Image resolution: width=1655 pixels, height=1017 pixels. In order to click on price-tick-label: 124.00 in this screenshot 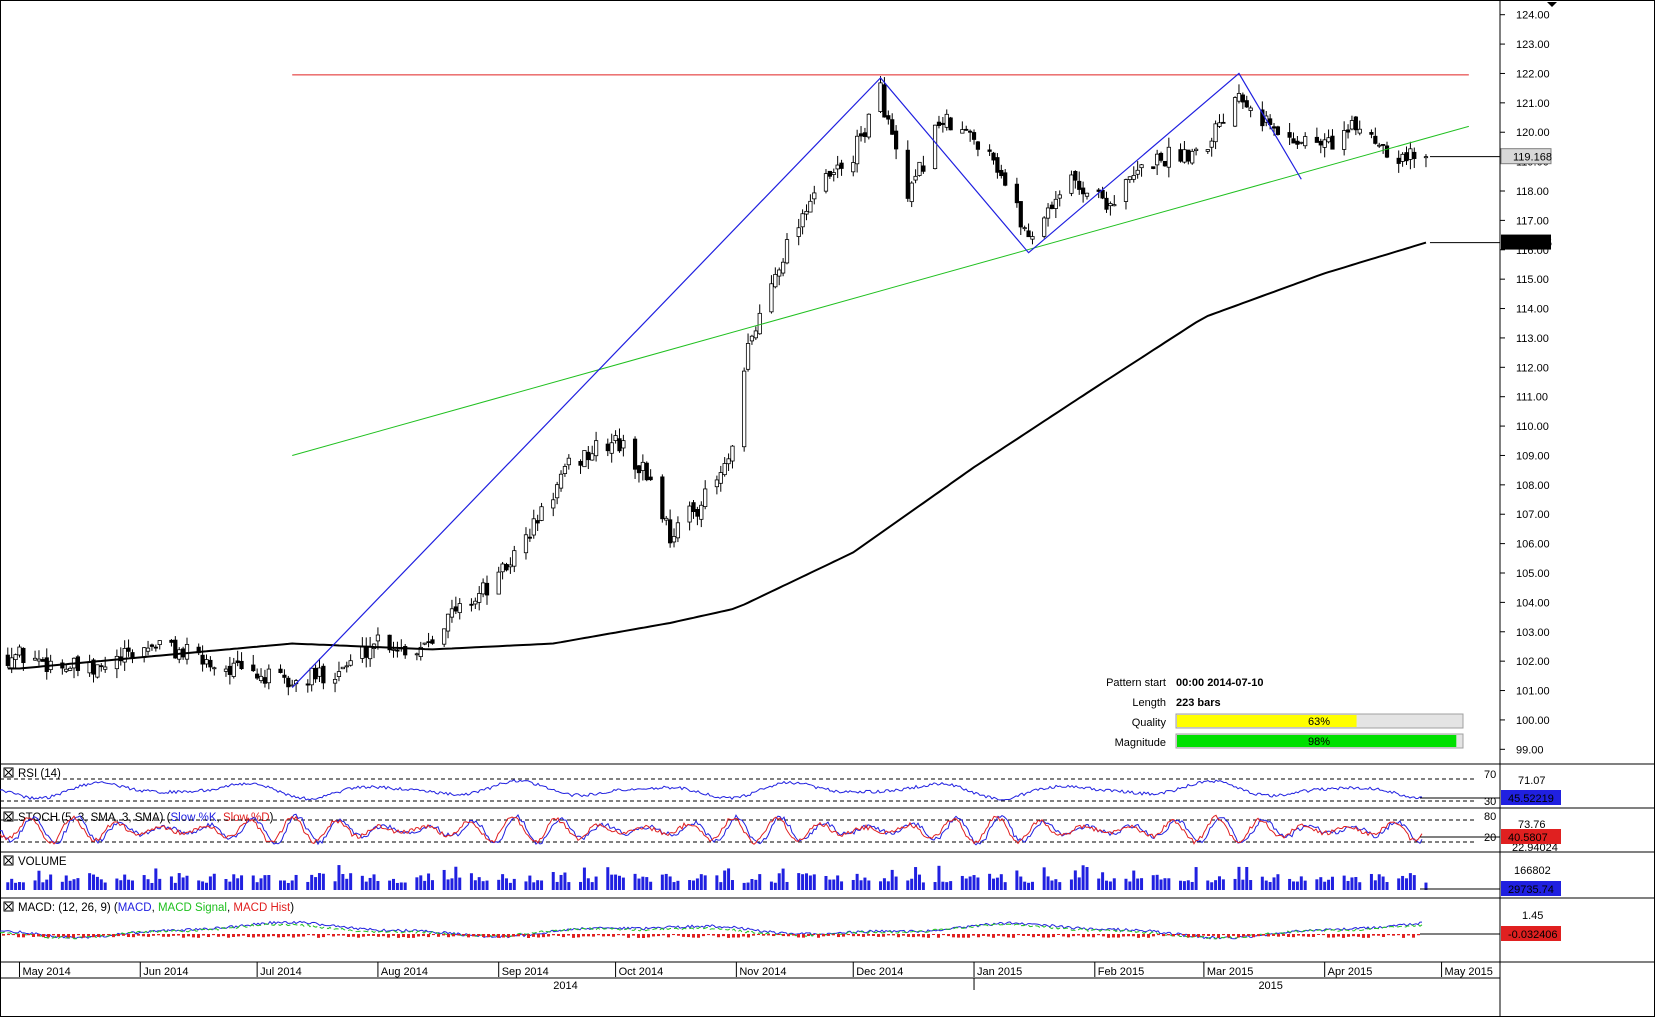, I will do `click(1533, 16)`.